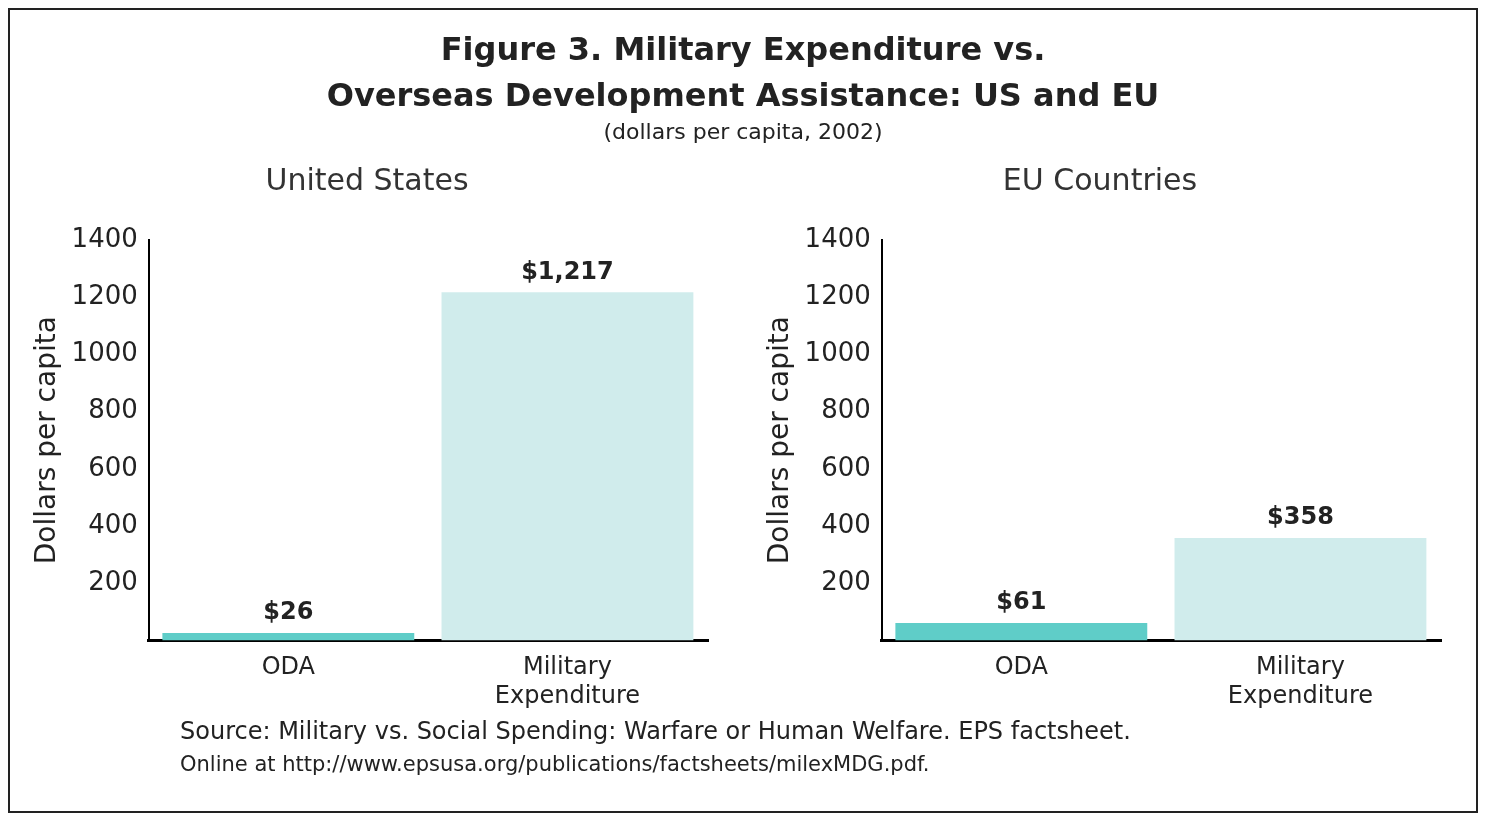 The image size is (1497, 829). I want to click on text: Figure 3. Military Expenditure vs. Overseas Development Assistance: US and EU, so click(743, 73).